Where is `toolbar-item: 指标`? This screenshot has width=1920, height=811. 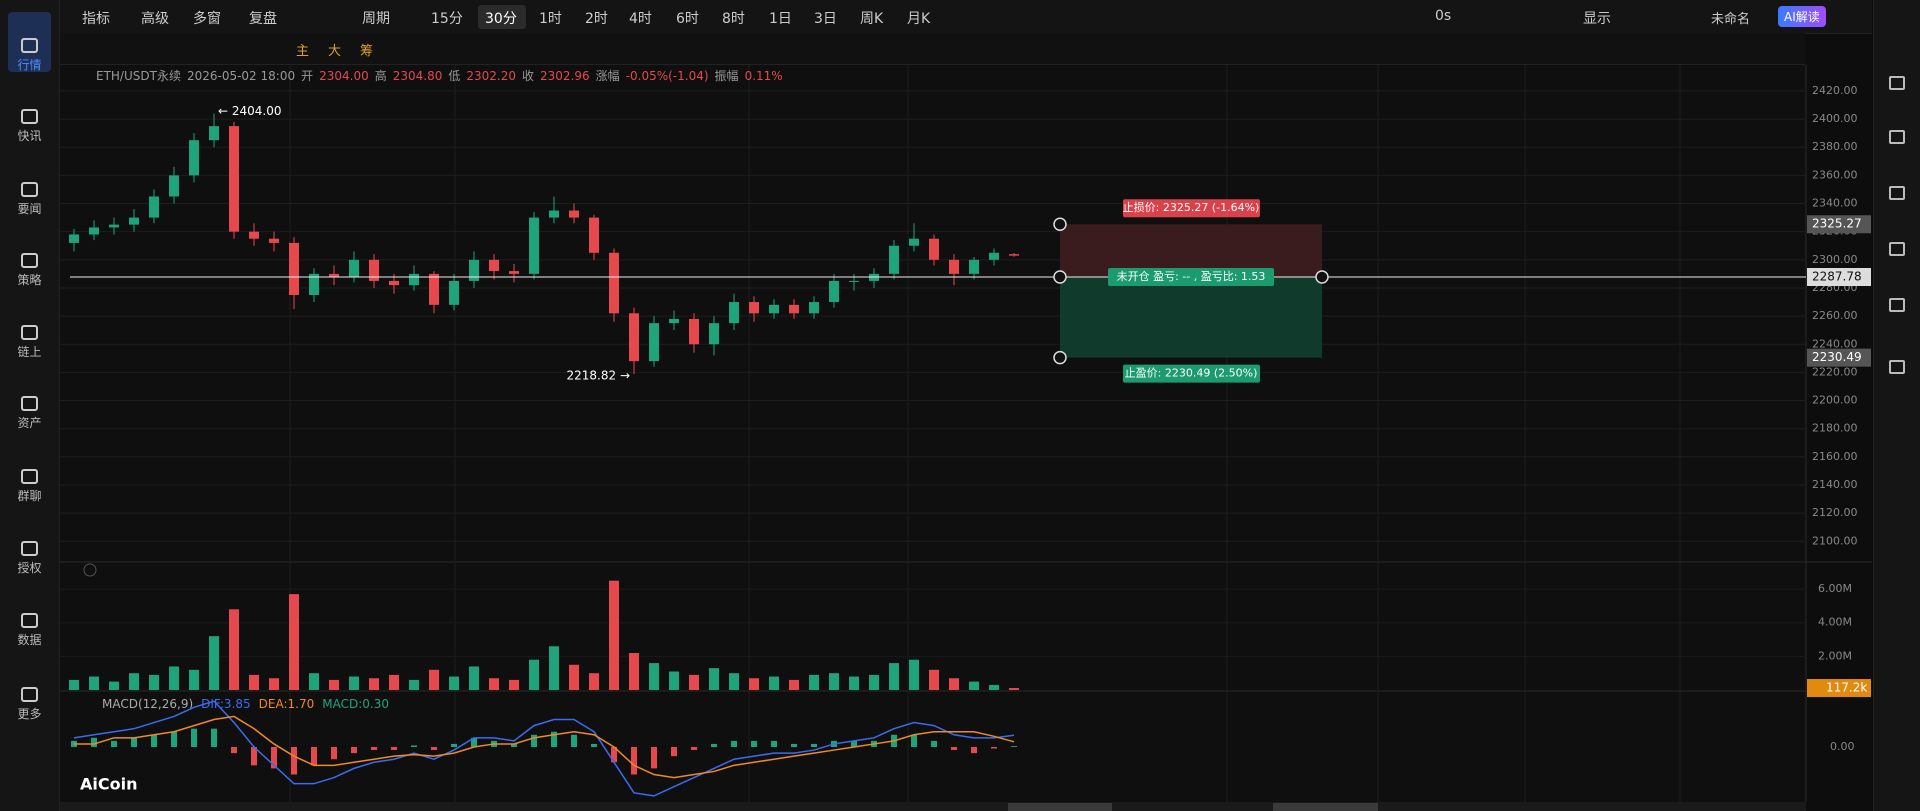 toolbar-item: 指标 is located at coordinates (96, 19).